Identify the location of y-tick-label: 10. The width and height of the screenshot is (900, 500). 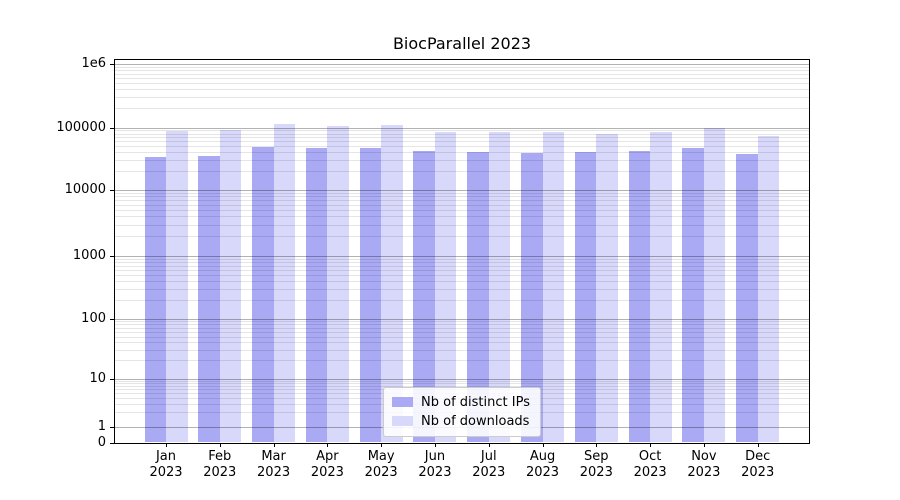
(97, 378).